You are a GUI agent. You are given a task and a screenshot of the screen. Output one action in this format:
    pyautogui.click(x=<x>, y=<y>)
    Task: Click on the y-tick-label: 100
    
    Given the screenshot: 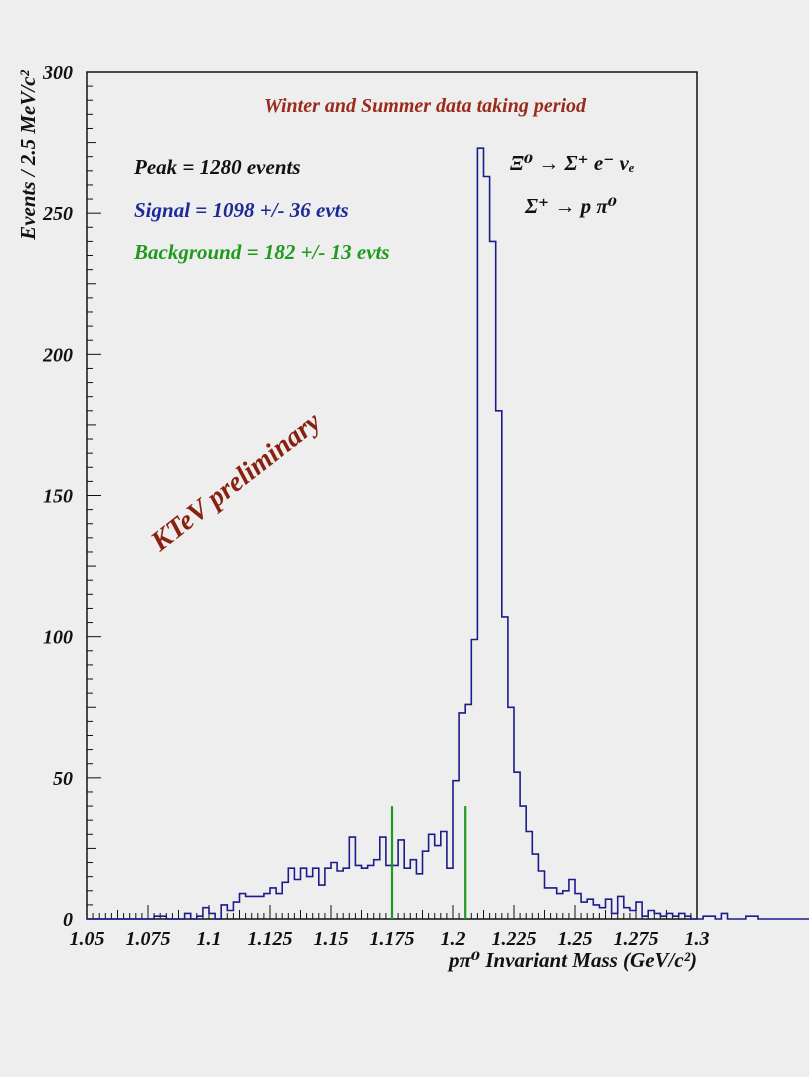 What is the action you would take?
    pyautogui.click(x=58, y=638)
    